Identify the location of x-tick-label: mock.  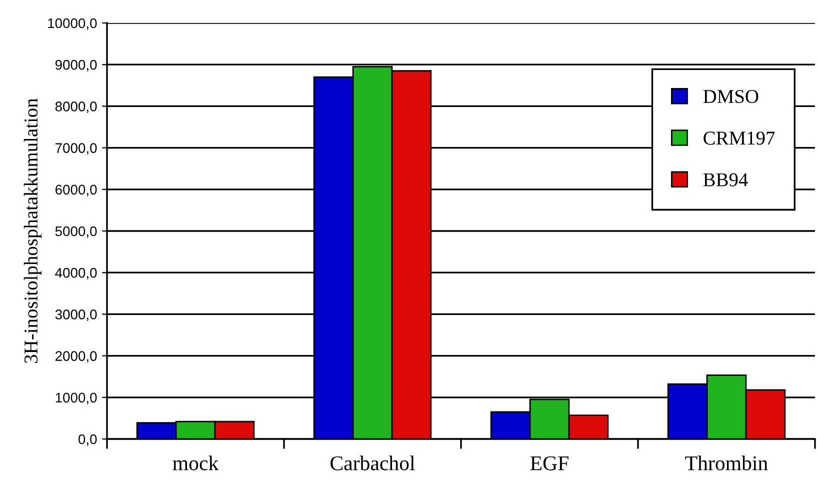
(195, 463).